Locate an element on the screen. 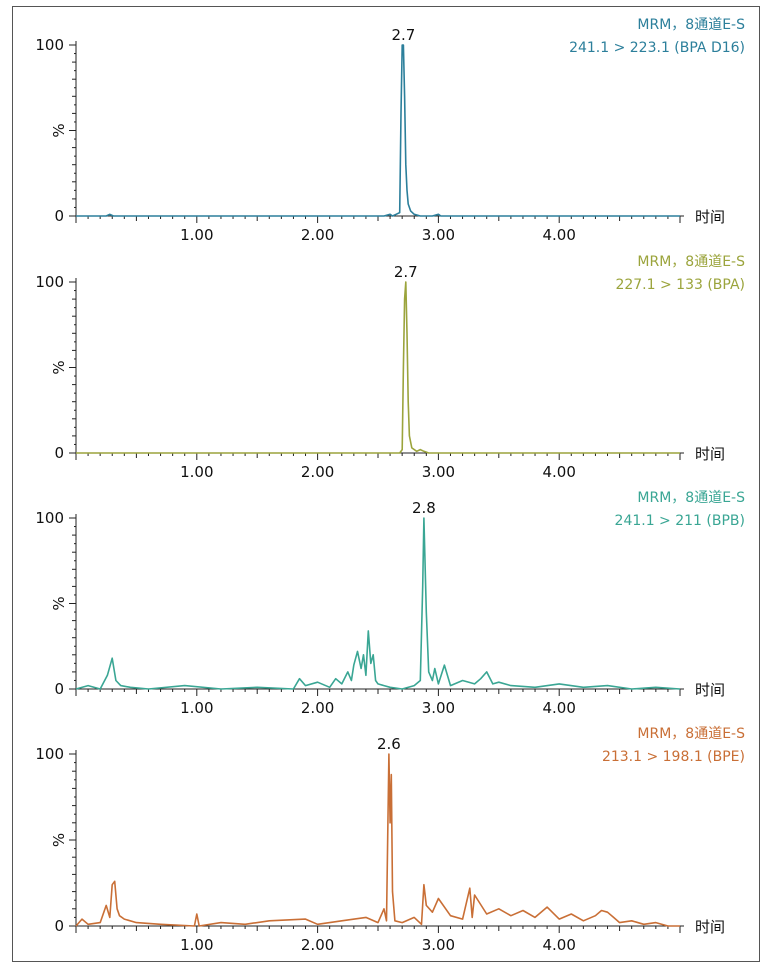 This screenshot has width=770, height=971. legend-entry: 227.1 > 133 (BPA) is located at coordinates (680, 285).